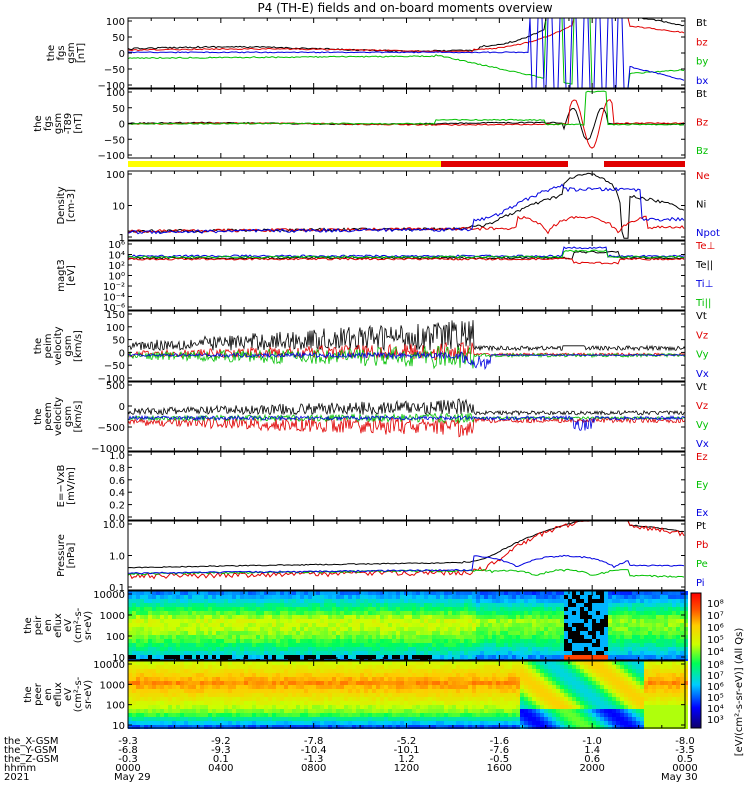 Image resolution: width=750 pixels, height=800 pixels. Describe the element at coordinates (406, 209) in the screenshot. I see `npot-line` at that location.